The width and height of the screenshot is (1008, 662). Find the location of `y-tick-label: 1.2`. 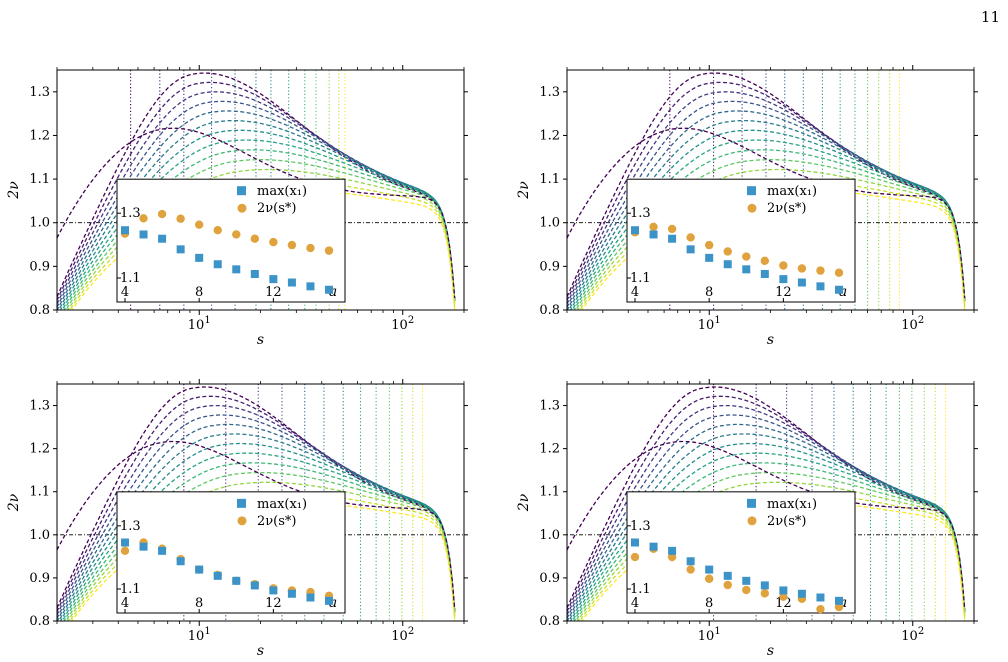

y-tick-label: 1.2 is located at coordinates (39, 135).